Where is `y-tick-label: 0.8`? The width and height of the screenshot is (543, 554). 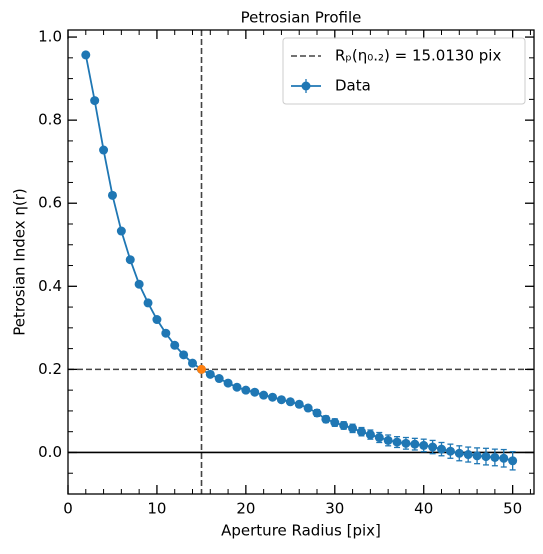 y-tick-label: 0.8 is located at coordinates (50, 120).